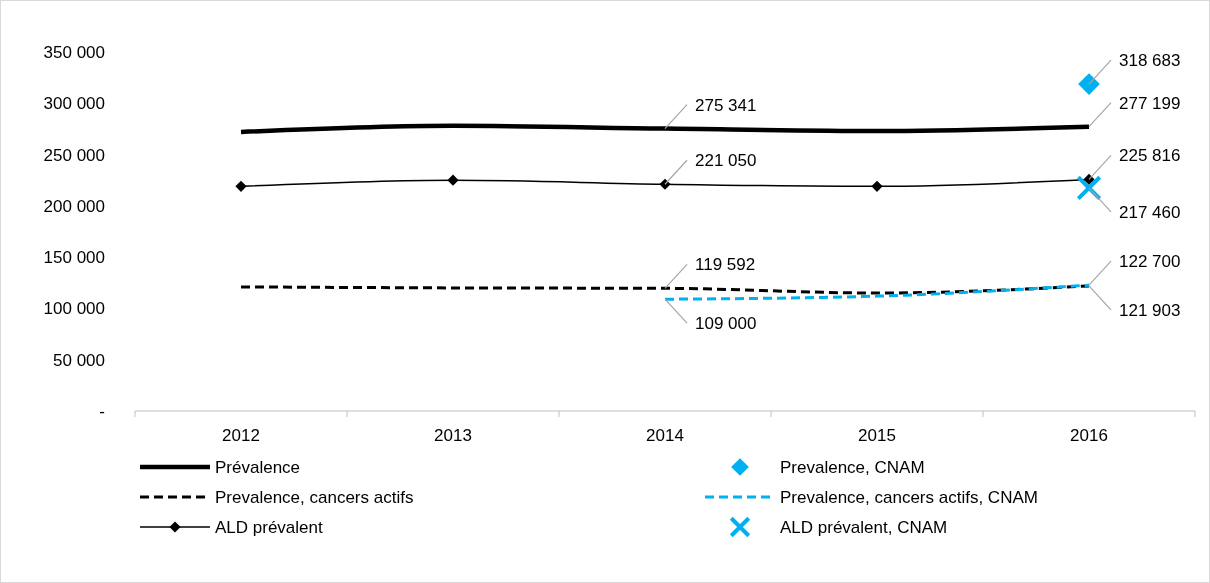  What do you see at coordinates (1089, 435) in the screenshot?
I see `x-tick-label: 2016` at bounding box center [1089, 435].